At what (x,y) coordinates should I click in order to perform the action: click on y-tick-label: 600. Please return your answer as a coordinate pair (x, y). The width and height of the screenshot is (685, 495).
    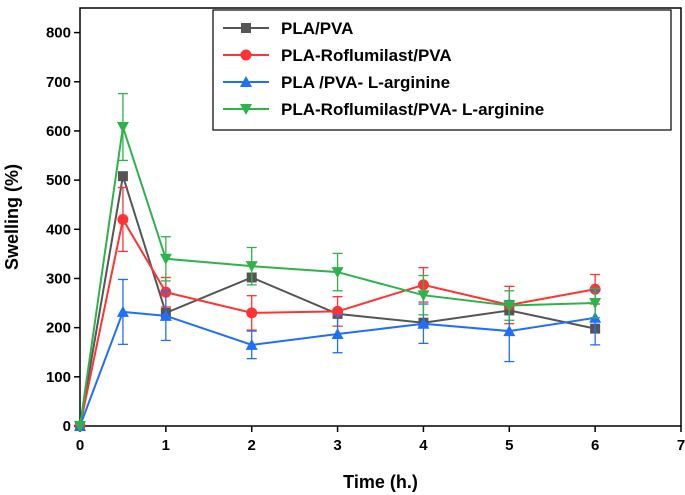
    Looking at the image, I should click on (58, 131).